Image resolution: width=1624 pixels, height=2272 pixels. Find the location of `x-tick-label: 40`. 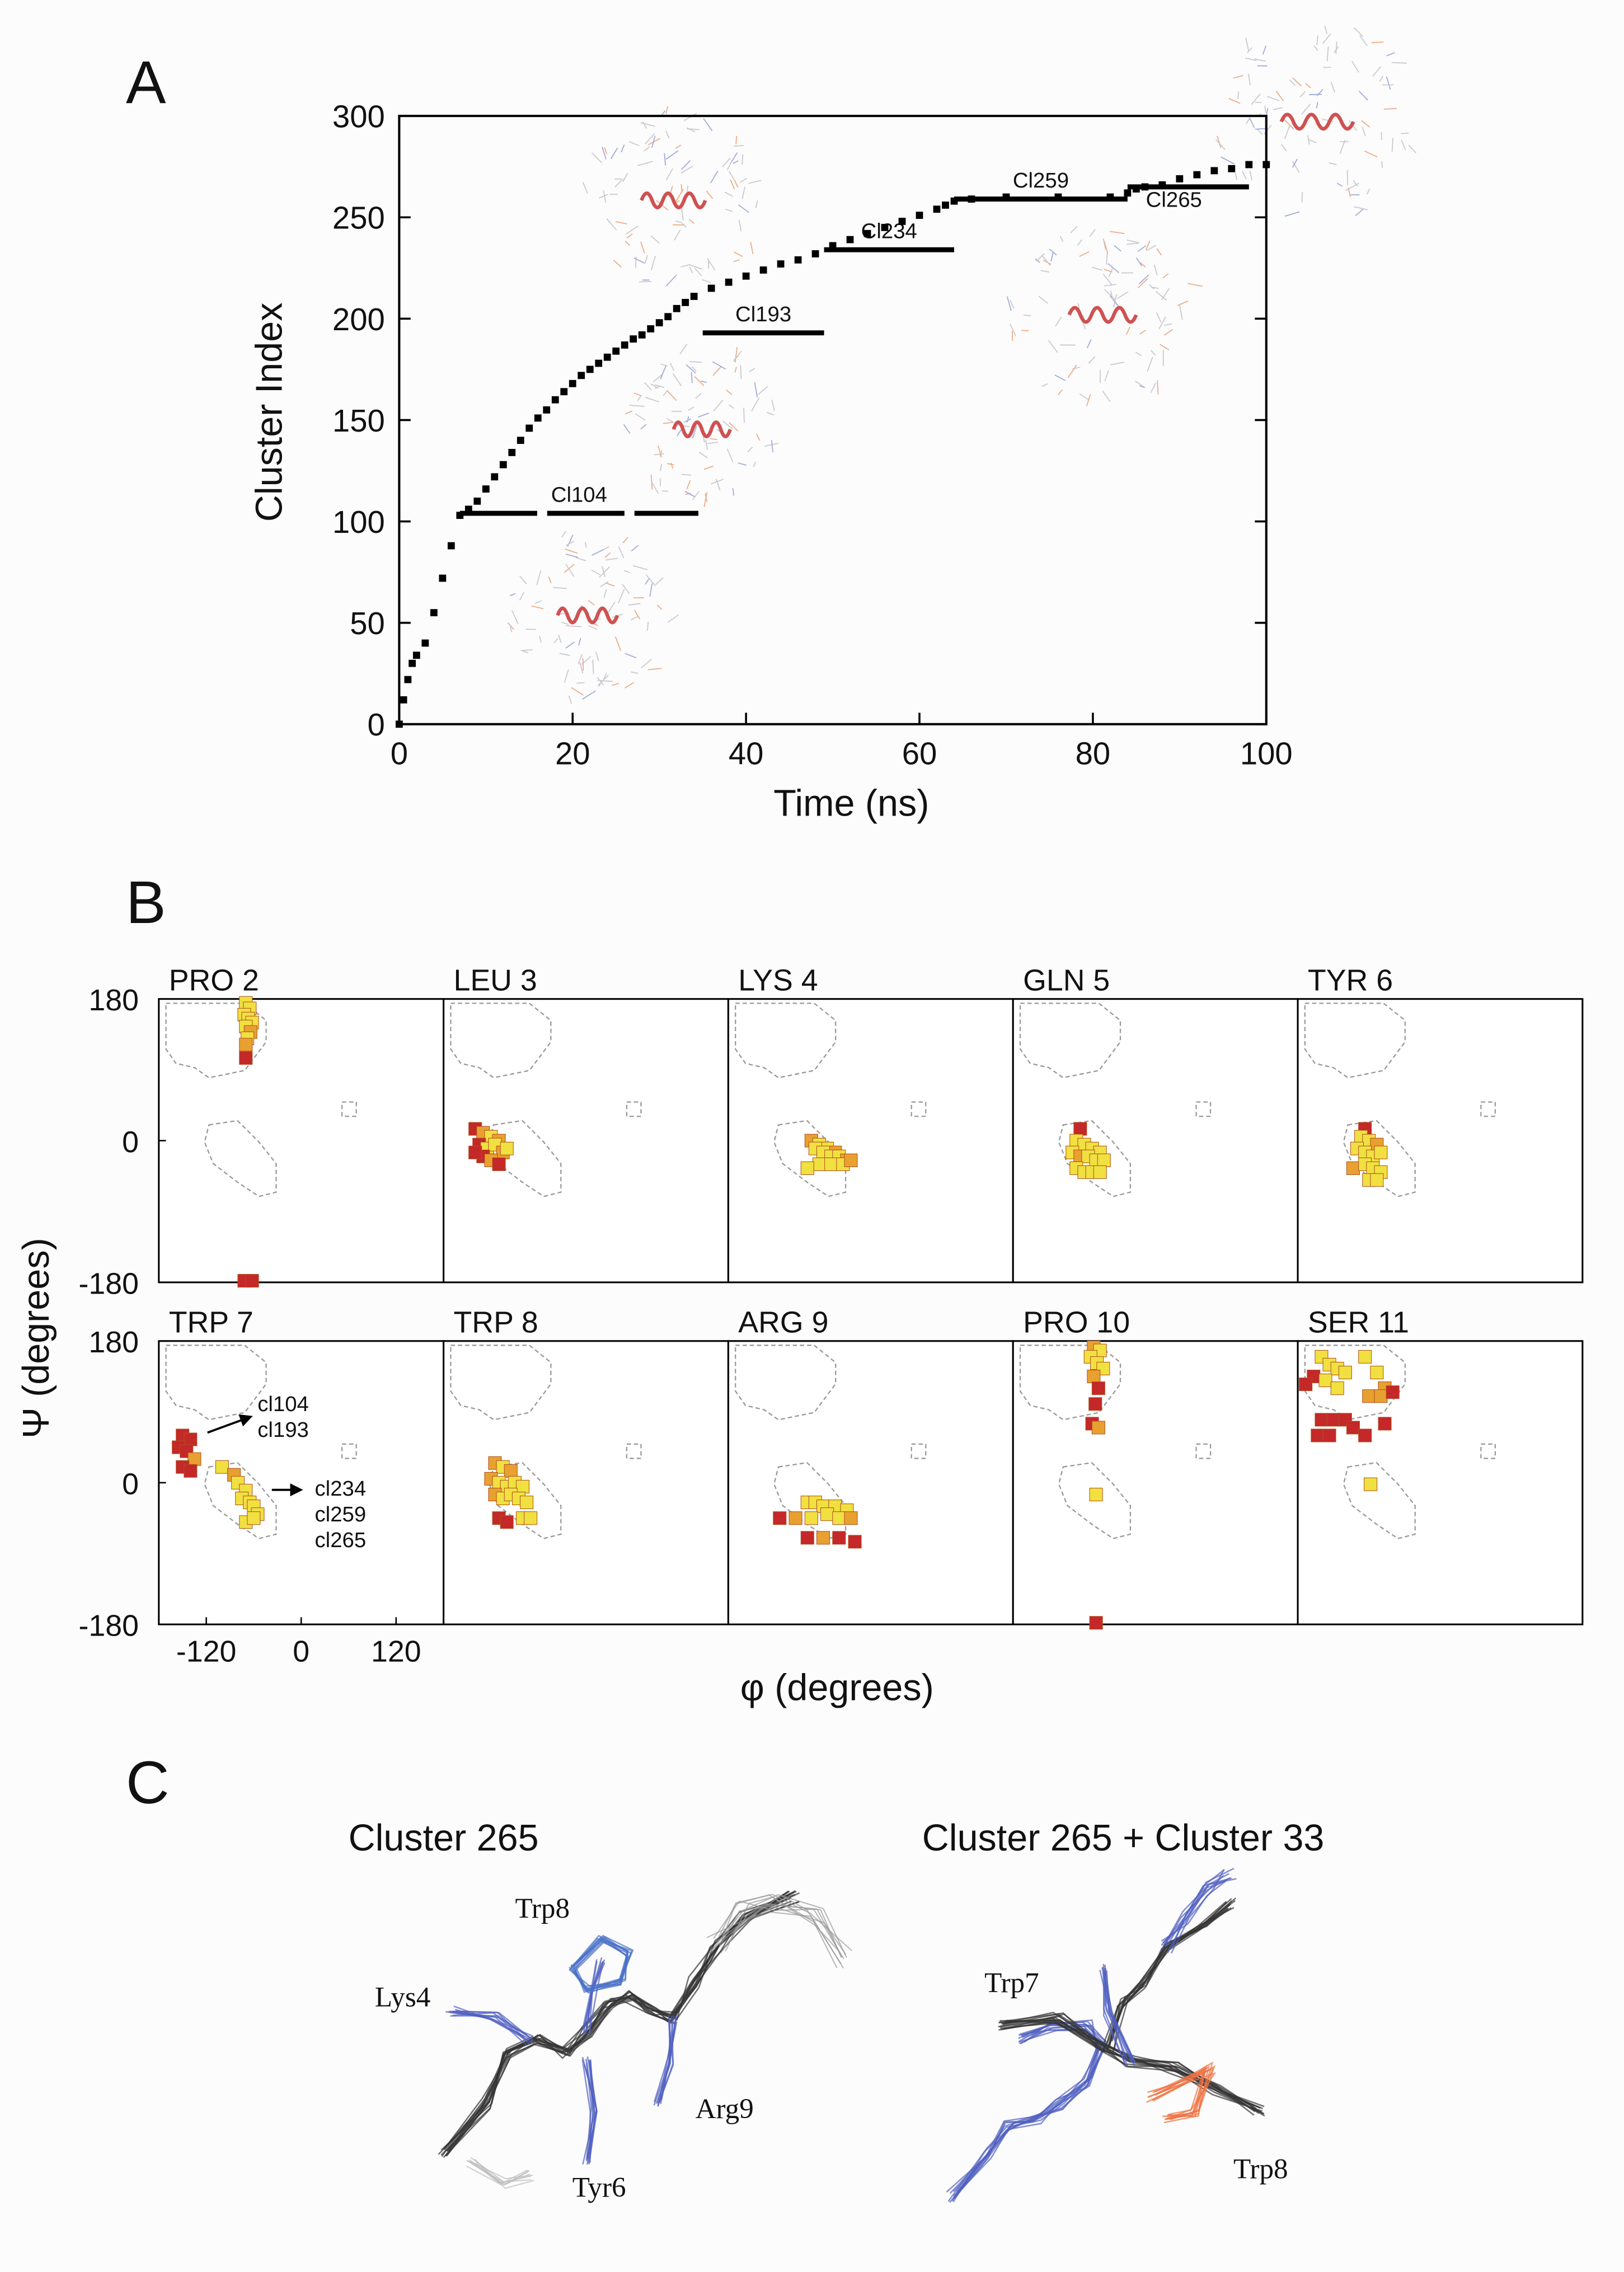

x-tick-label: 40 is located at coordinates (746, 753).